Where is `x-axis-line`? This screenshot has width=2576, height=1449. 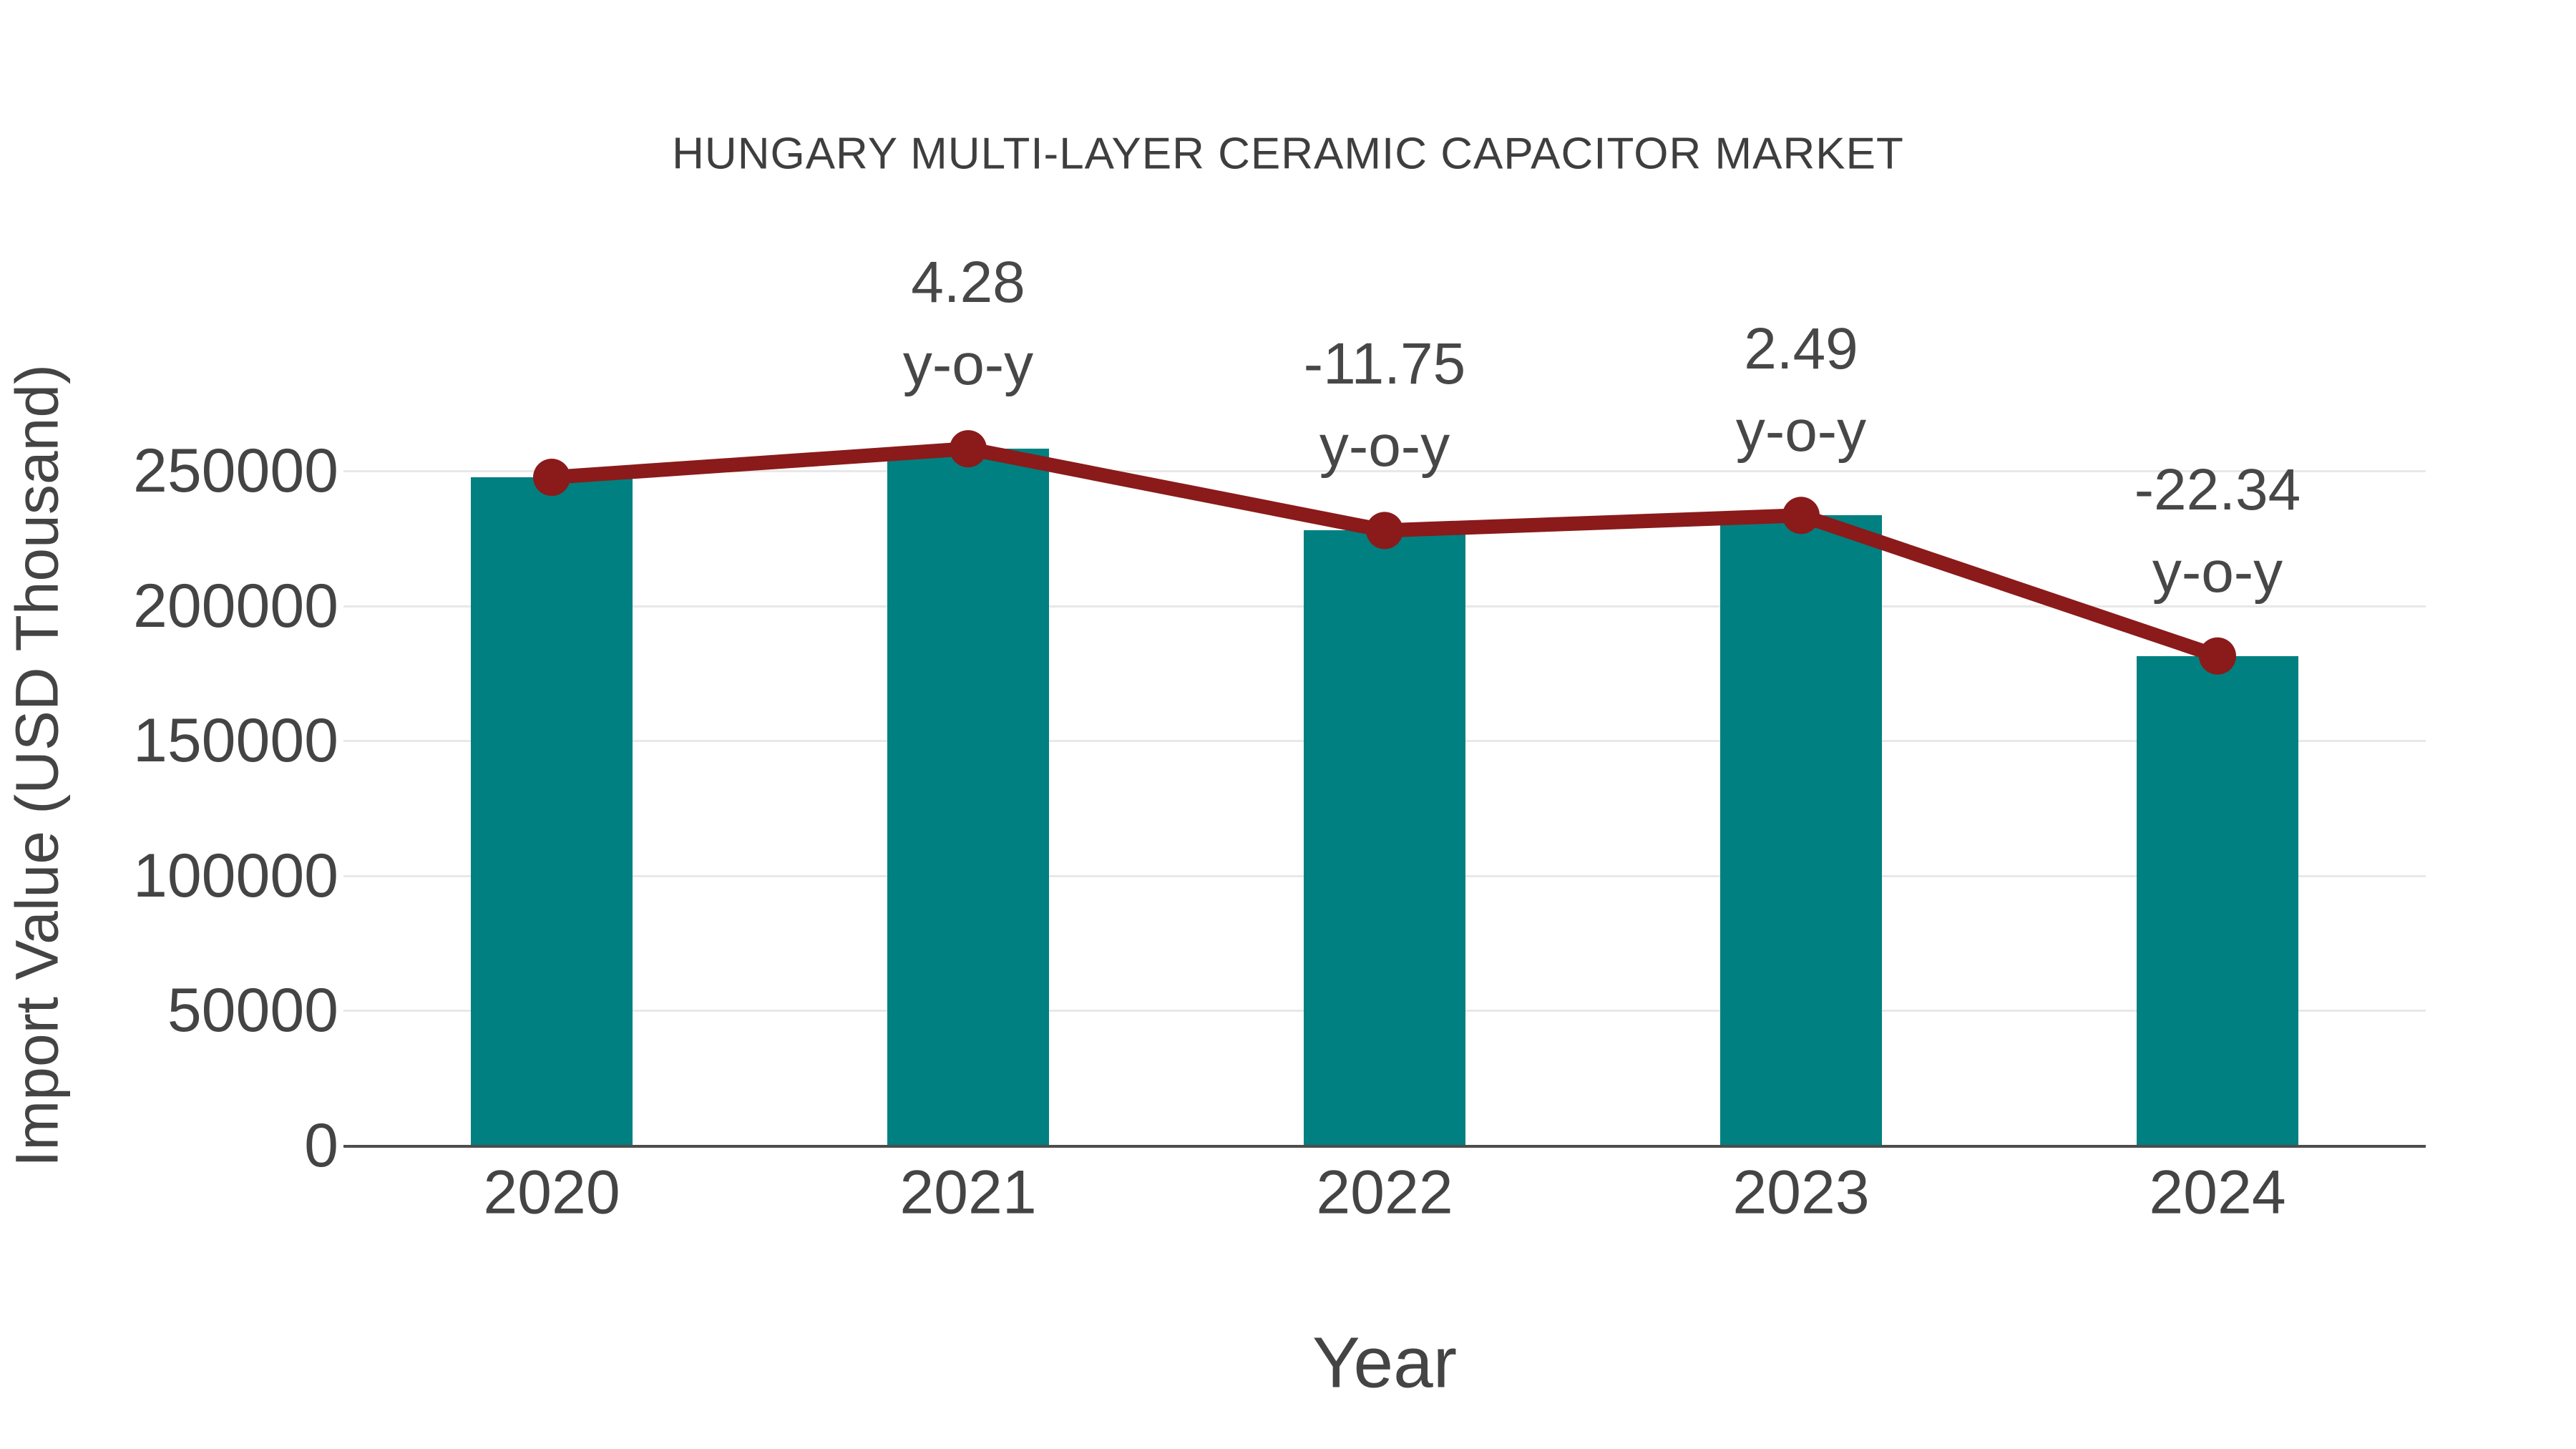 x-axis-line is located at coordinates (1384, 1146).